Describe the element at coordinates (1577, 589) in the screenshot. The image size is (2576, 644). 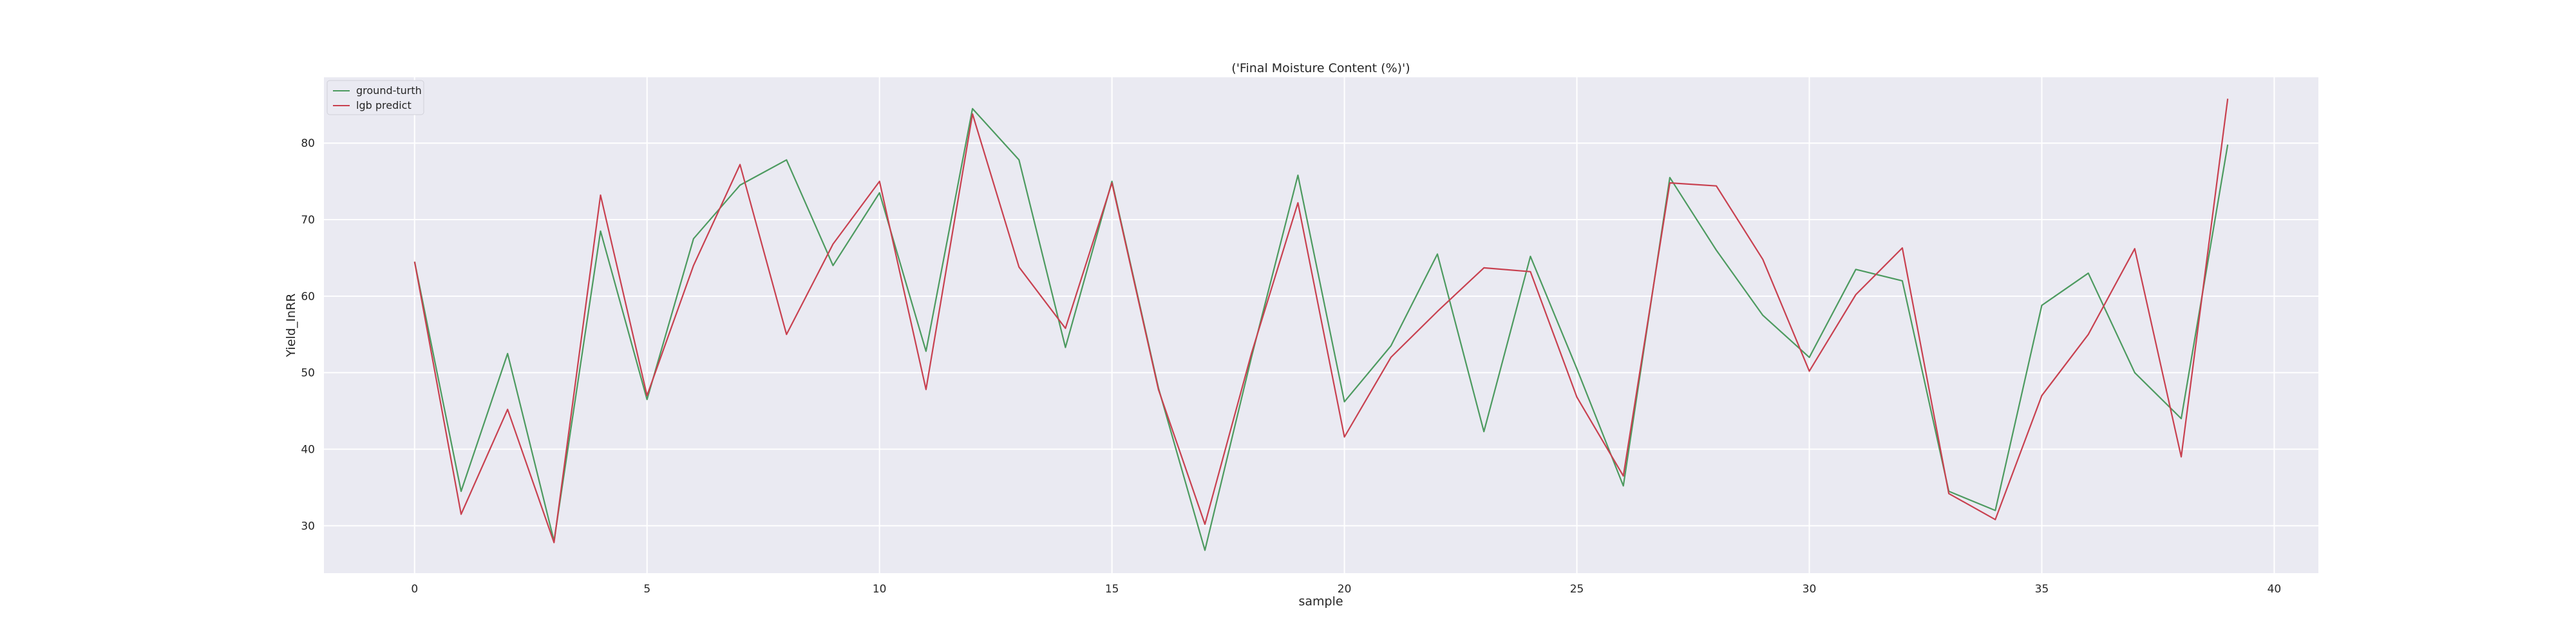
I see `x-tick-label: 25` at that location.